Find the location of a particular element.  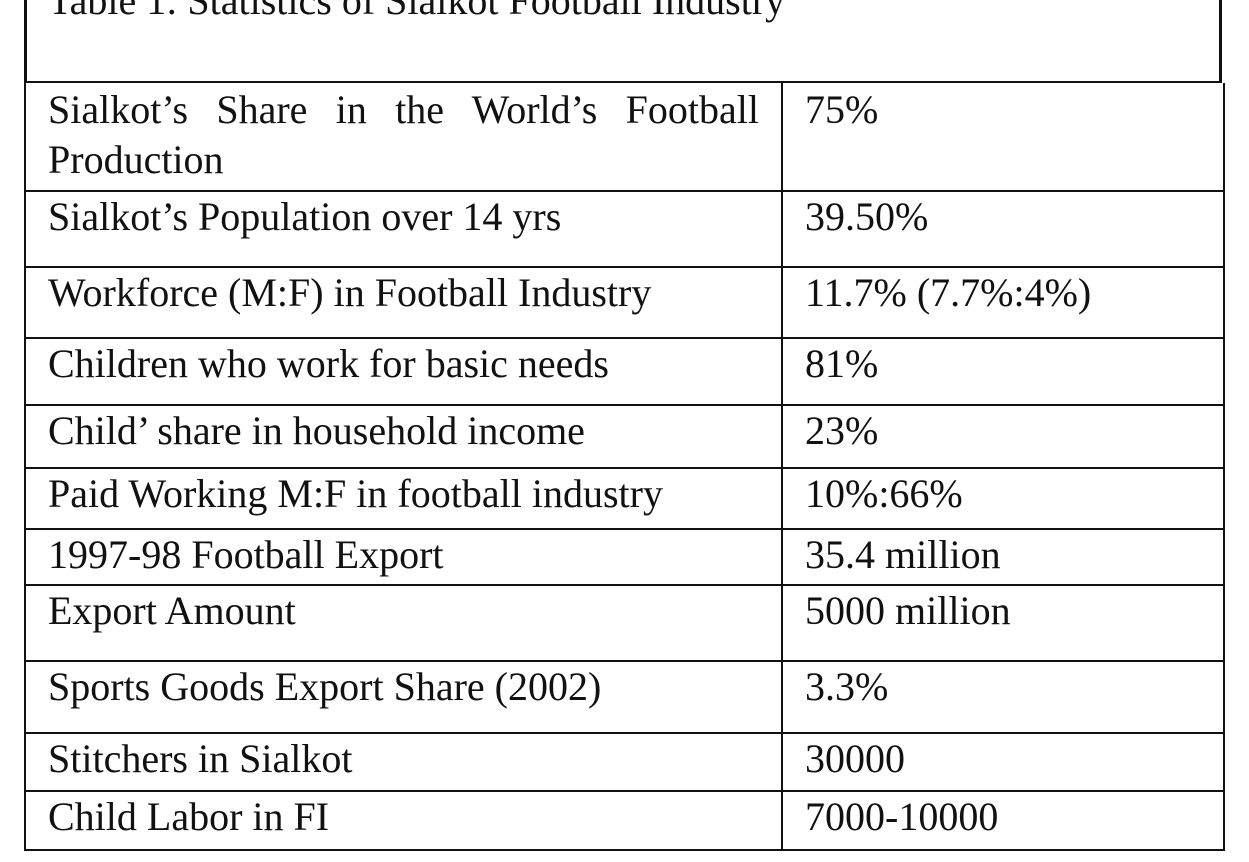

row-label: Workforce (M:F) in Football Industry is located at coordinates (404, 301).